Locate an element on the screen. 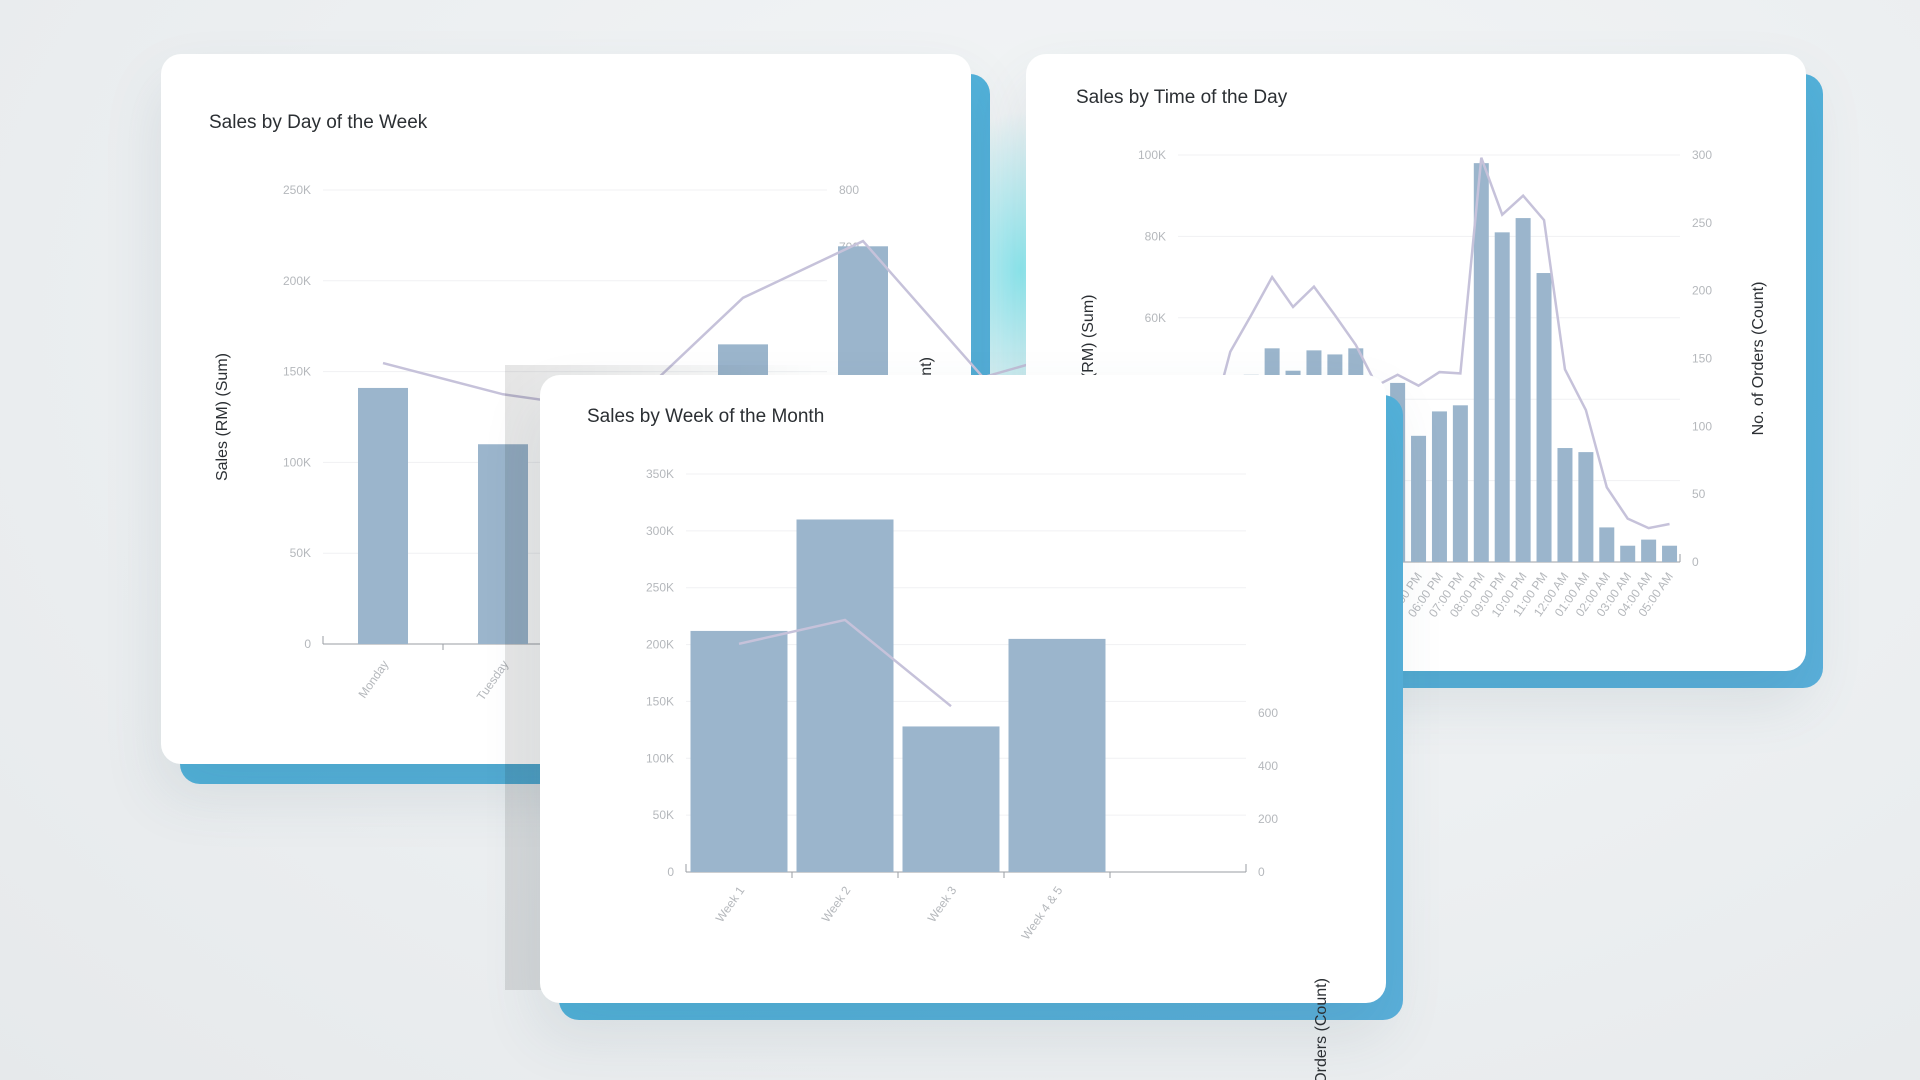 Image resolution: width=1920 pixels, height=1080 pixels. y2-tick-label: 250 is located at coordinates (1702, 223).